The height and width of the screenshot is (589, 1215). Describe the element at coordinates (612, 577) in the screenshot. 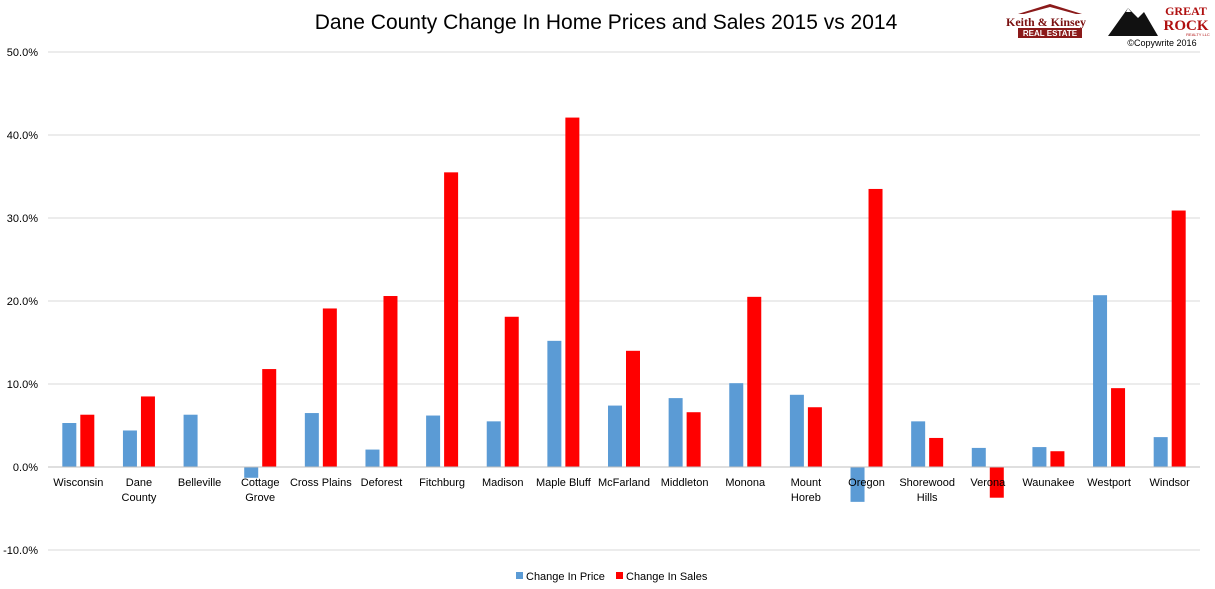

I see `legend: Change In Price Change In Sales` at that location.